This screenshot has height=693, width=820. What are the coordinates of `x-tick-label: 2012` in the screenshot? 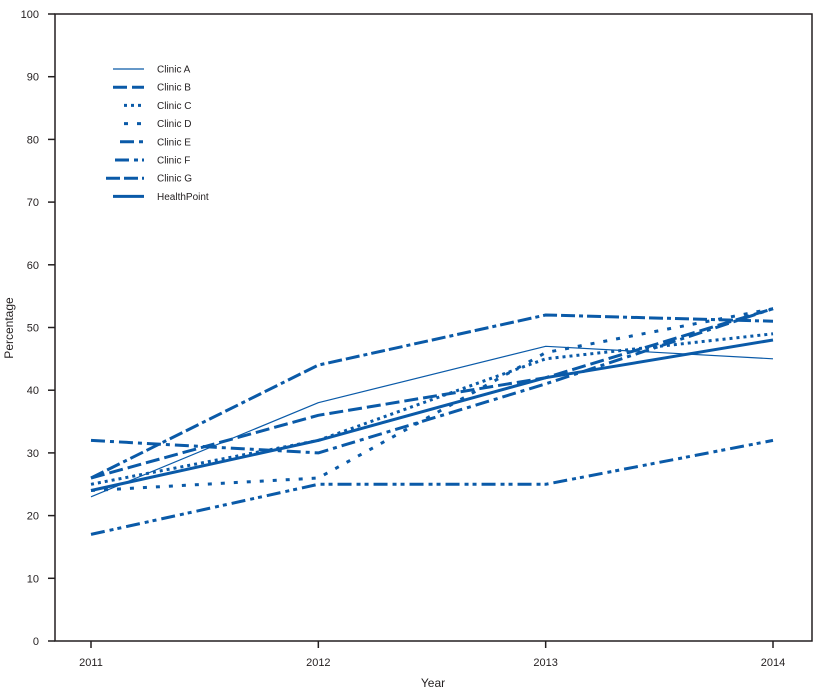 It's located at (318, 663).